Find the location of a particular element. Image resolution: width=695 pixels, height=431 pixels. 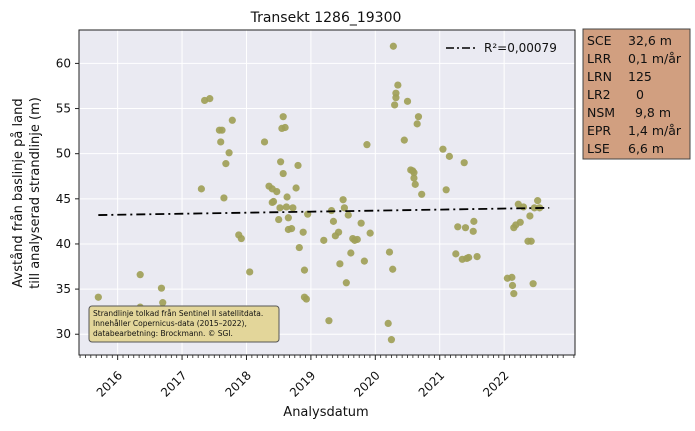

stat-label-lr2: LR2 is located at coordinates (599, 94).